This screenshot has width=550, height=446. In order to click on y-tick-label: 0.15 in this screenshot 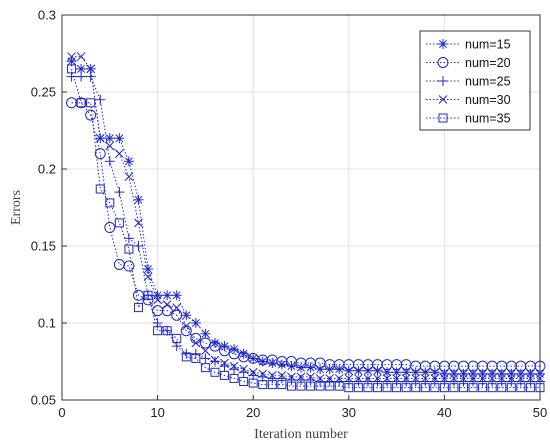, I will do `click(43, 246)`.